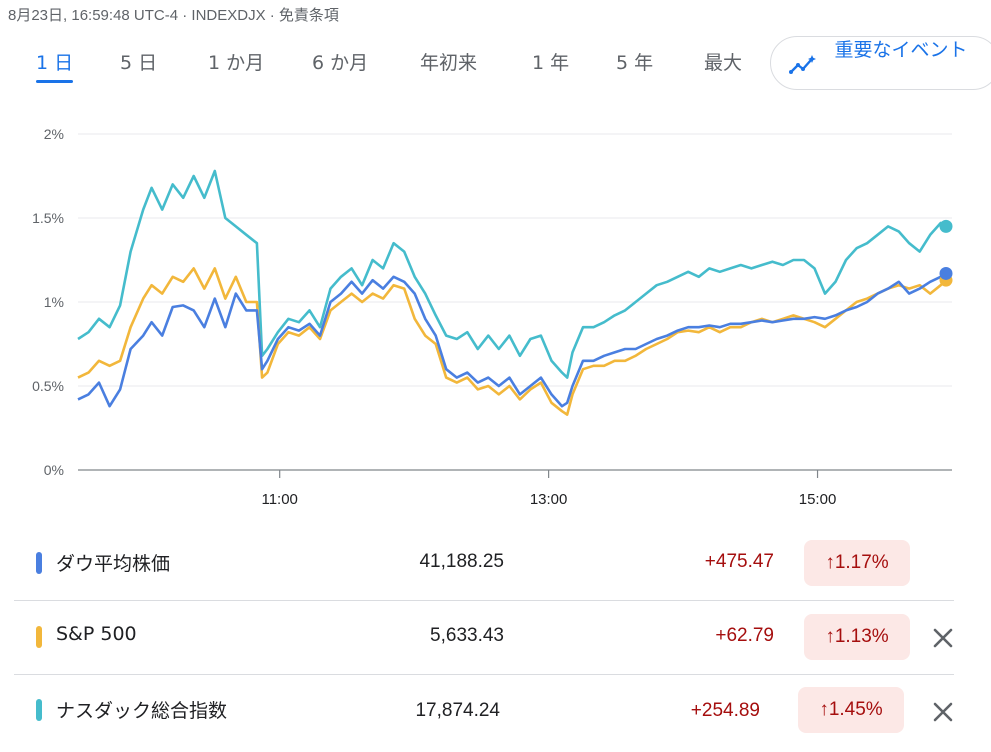 The image size is (991, 752). What do you see at coordinates (48, 218) in the screenshot?
I see `y-tick-label: 1.5%` at bounding box center [48, 218].